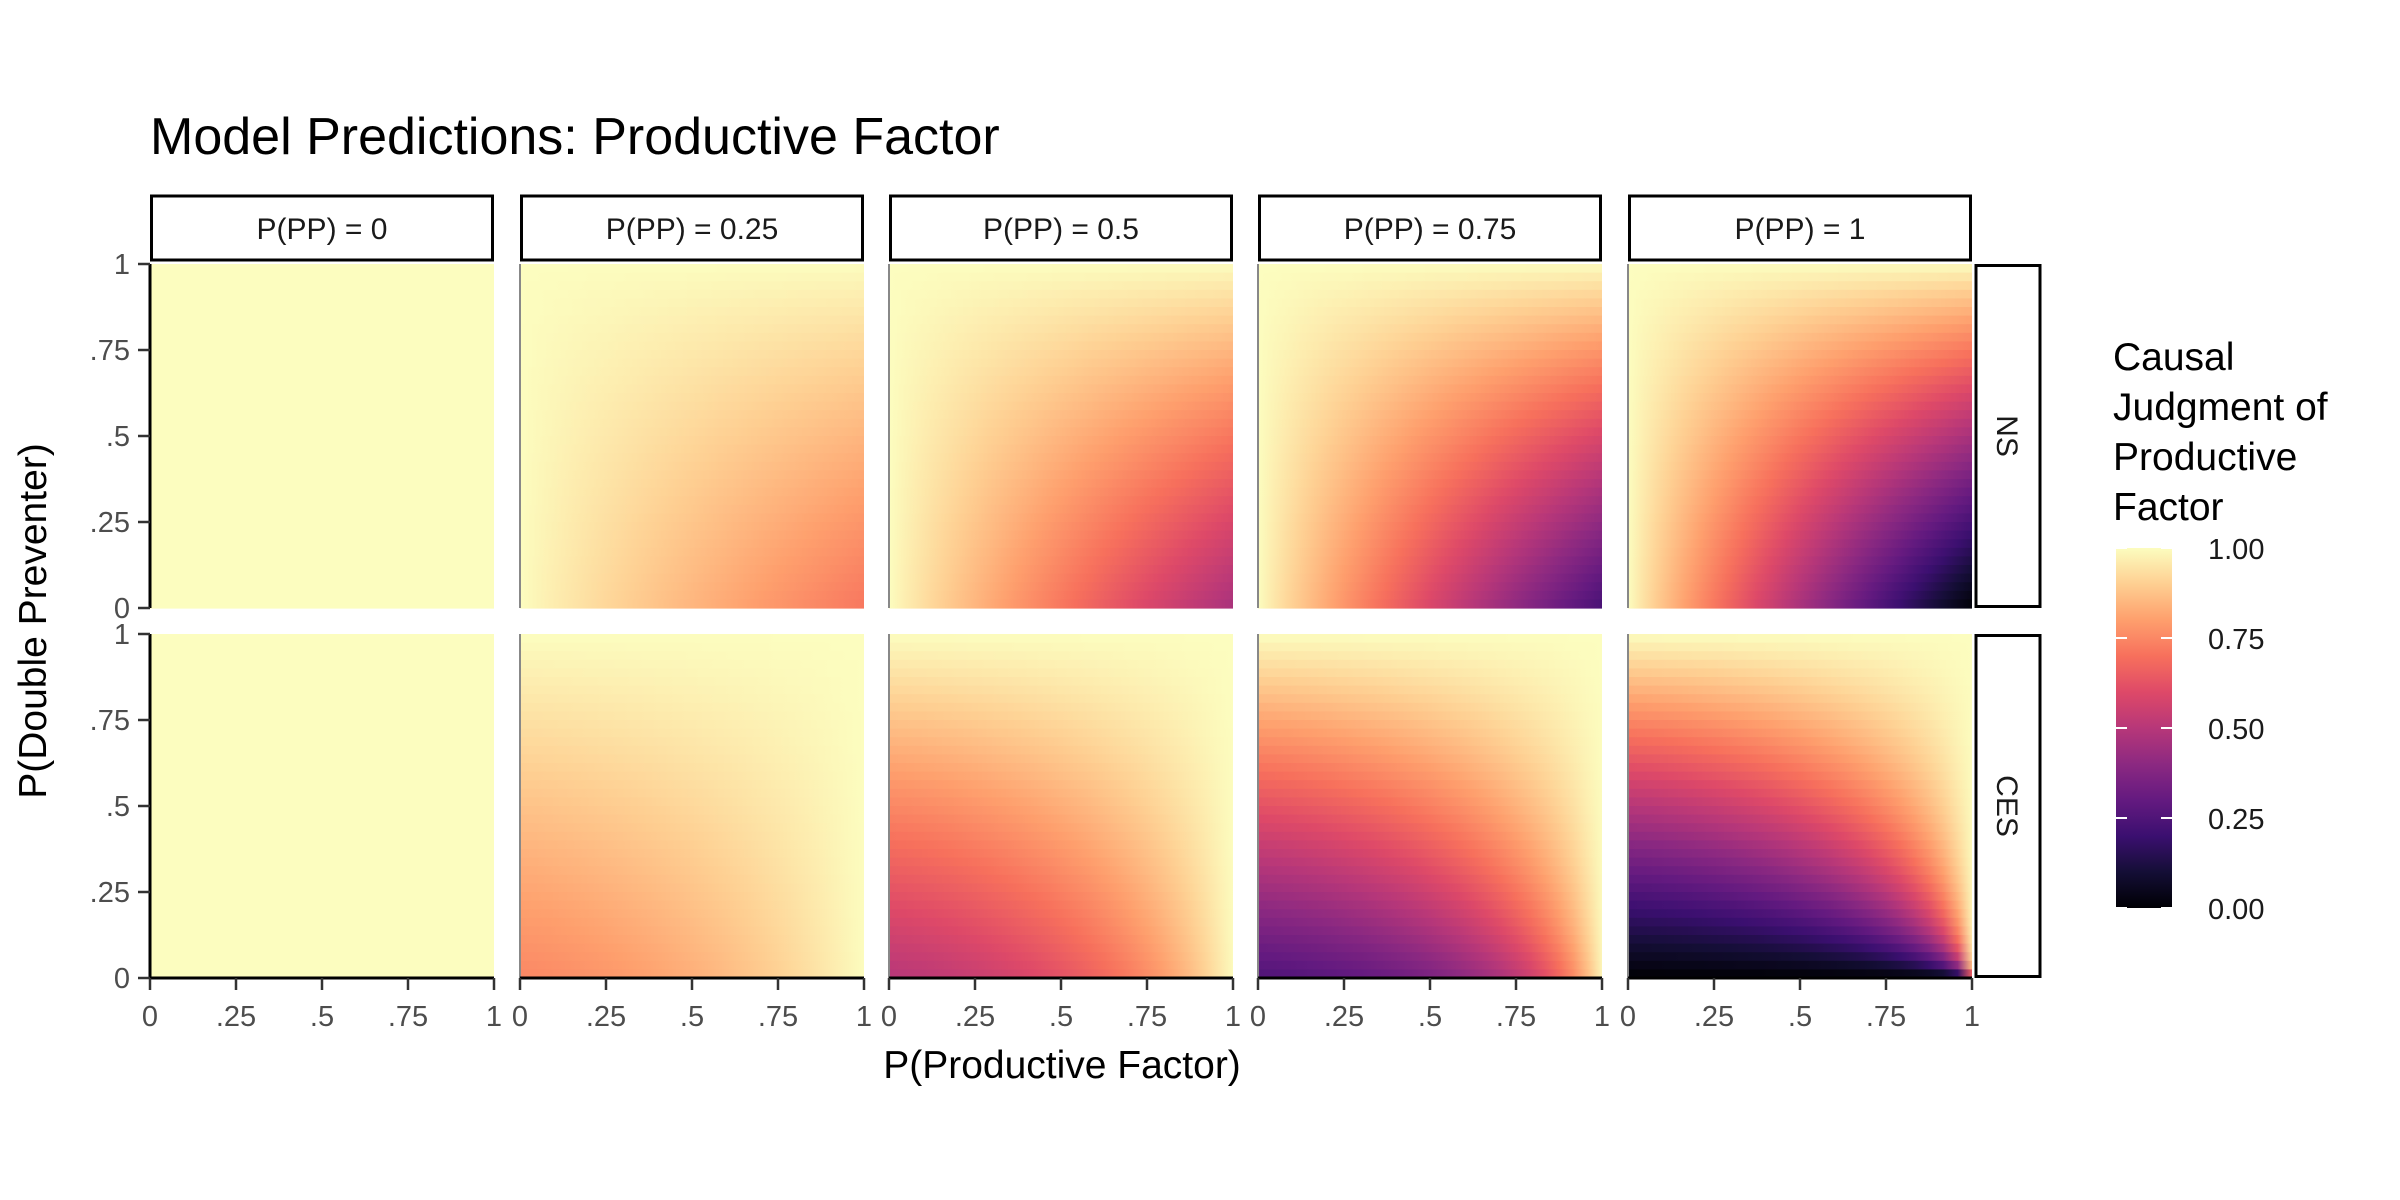 Image resolution: width=2400 pixels, height=1200 pixels. I want to click on x-tick-label: 0, so click(150, 1017).